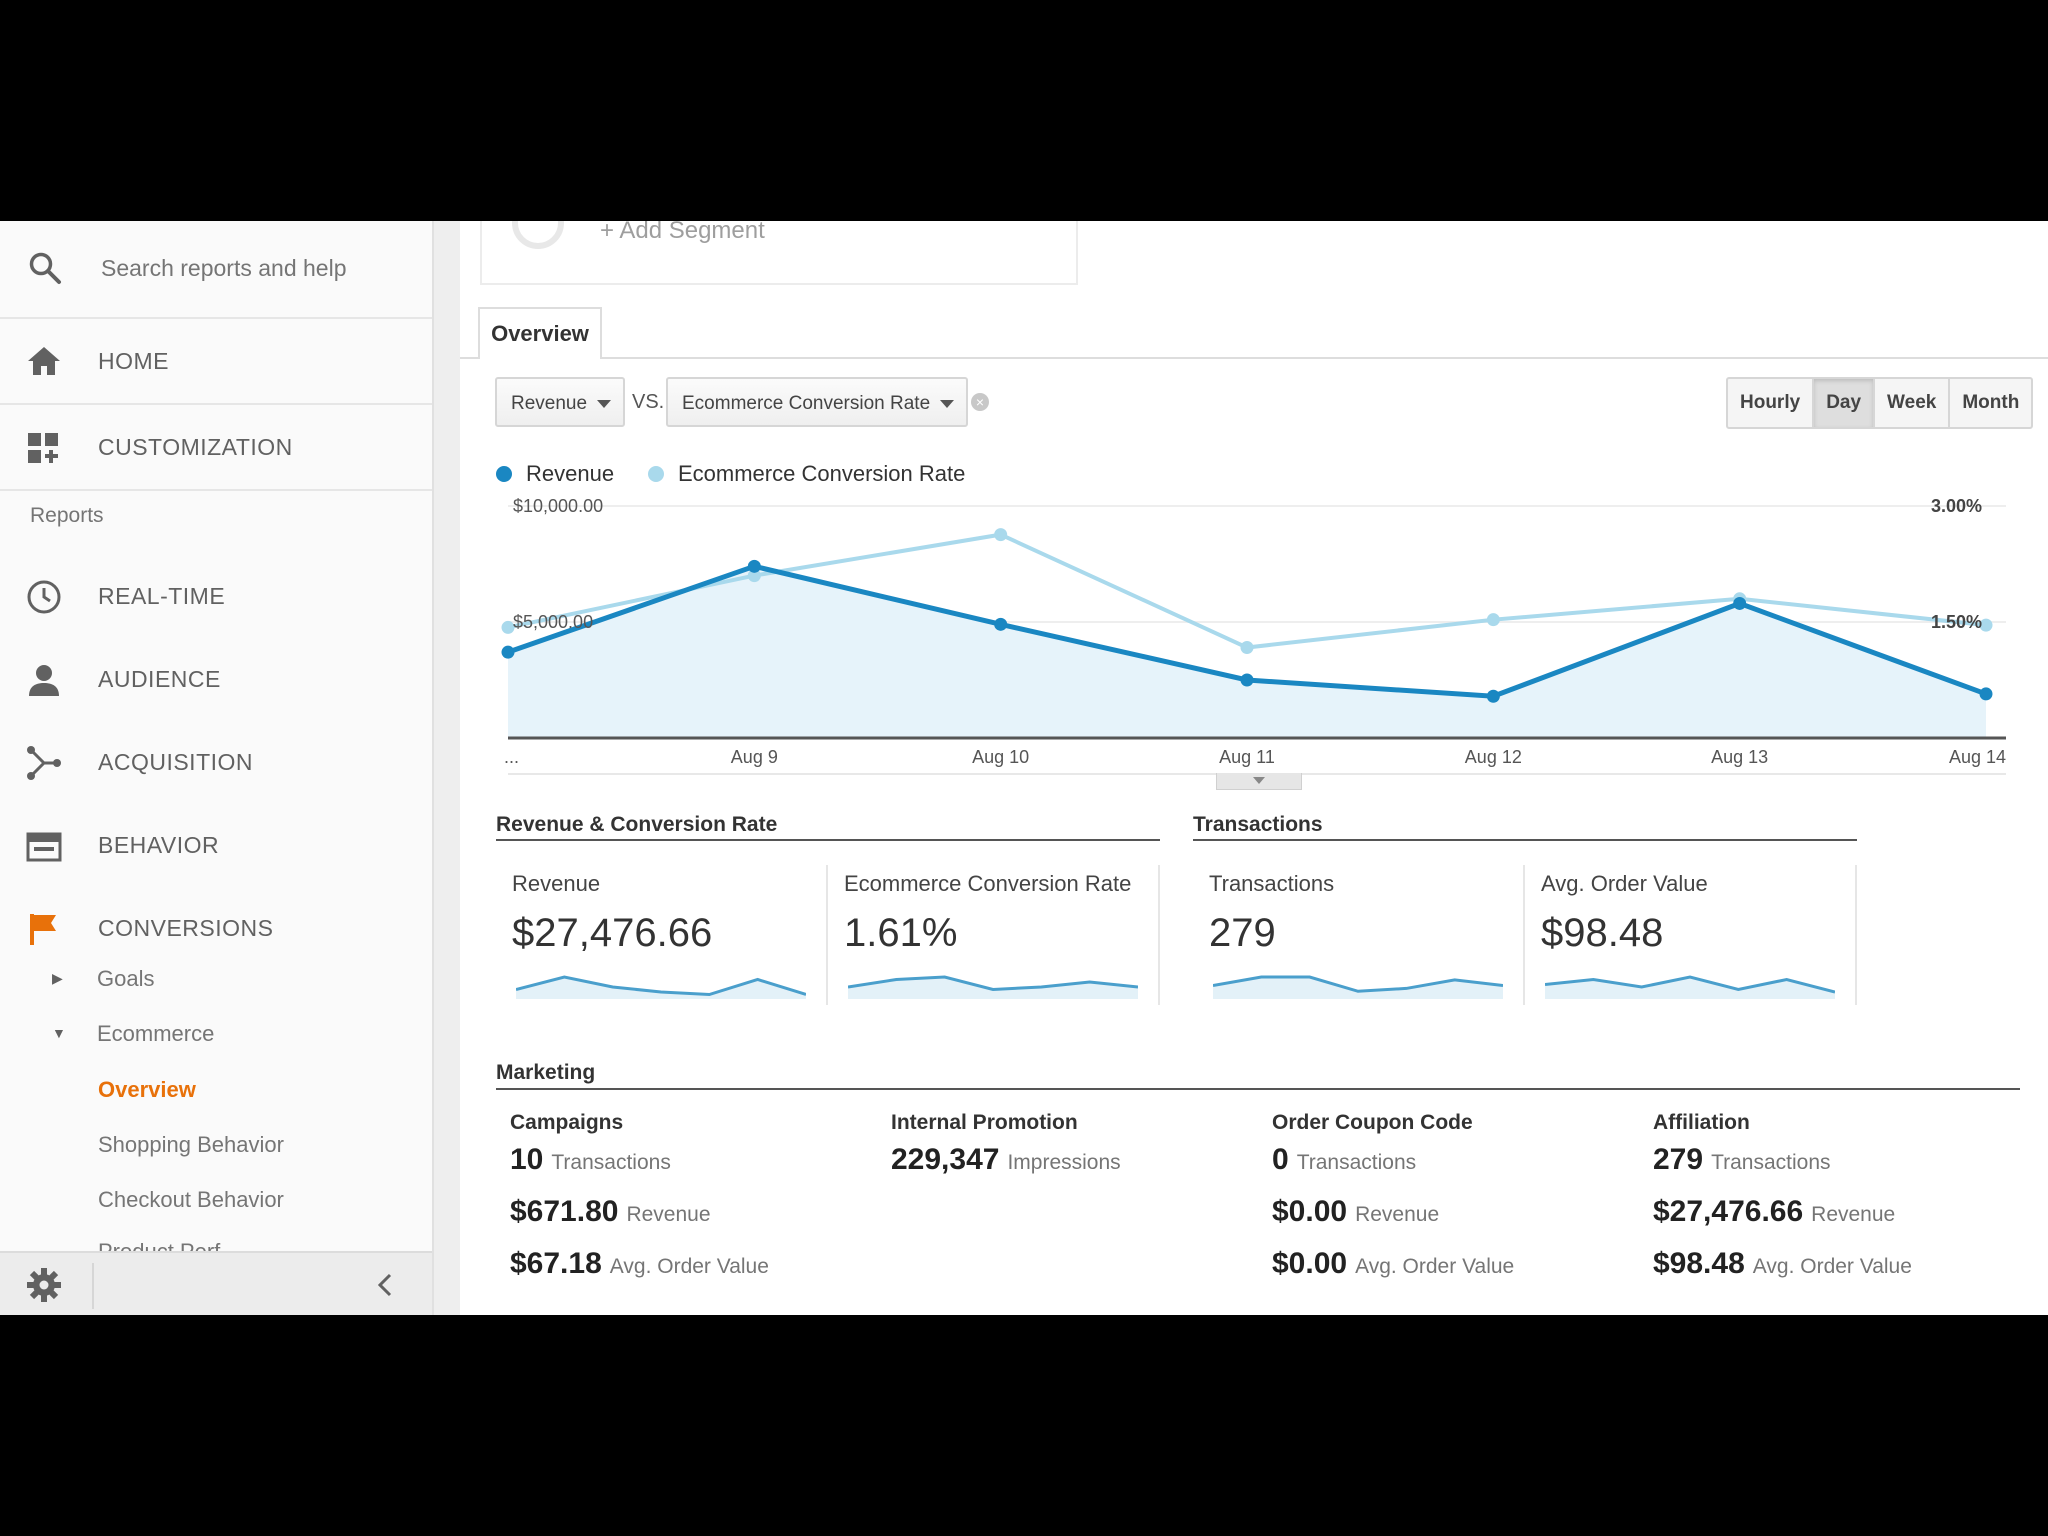 The image size is (2048, 1536). What do you see at coordinates (556, 1263) in the screenshot?
I see `metric-value: $67.18` at bounding box center [556, 1263].